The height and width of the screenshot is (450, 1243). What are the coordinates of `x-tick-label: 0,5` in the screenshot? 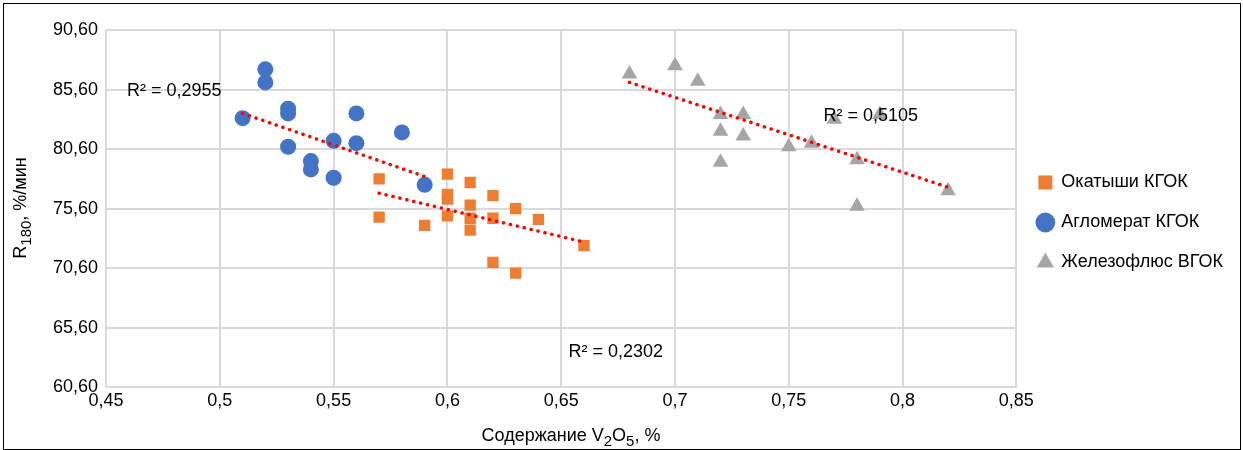 It's located at (220, 400).